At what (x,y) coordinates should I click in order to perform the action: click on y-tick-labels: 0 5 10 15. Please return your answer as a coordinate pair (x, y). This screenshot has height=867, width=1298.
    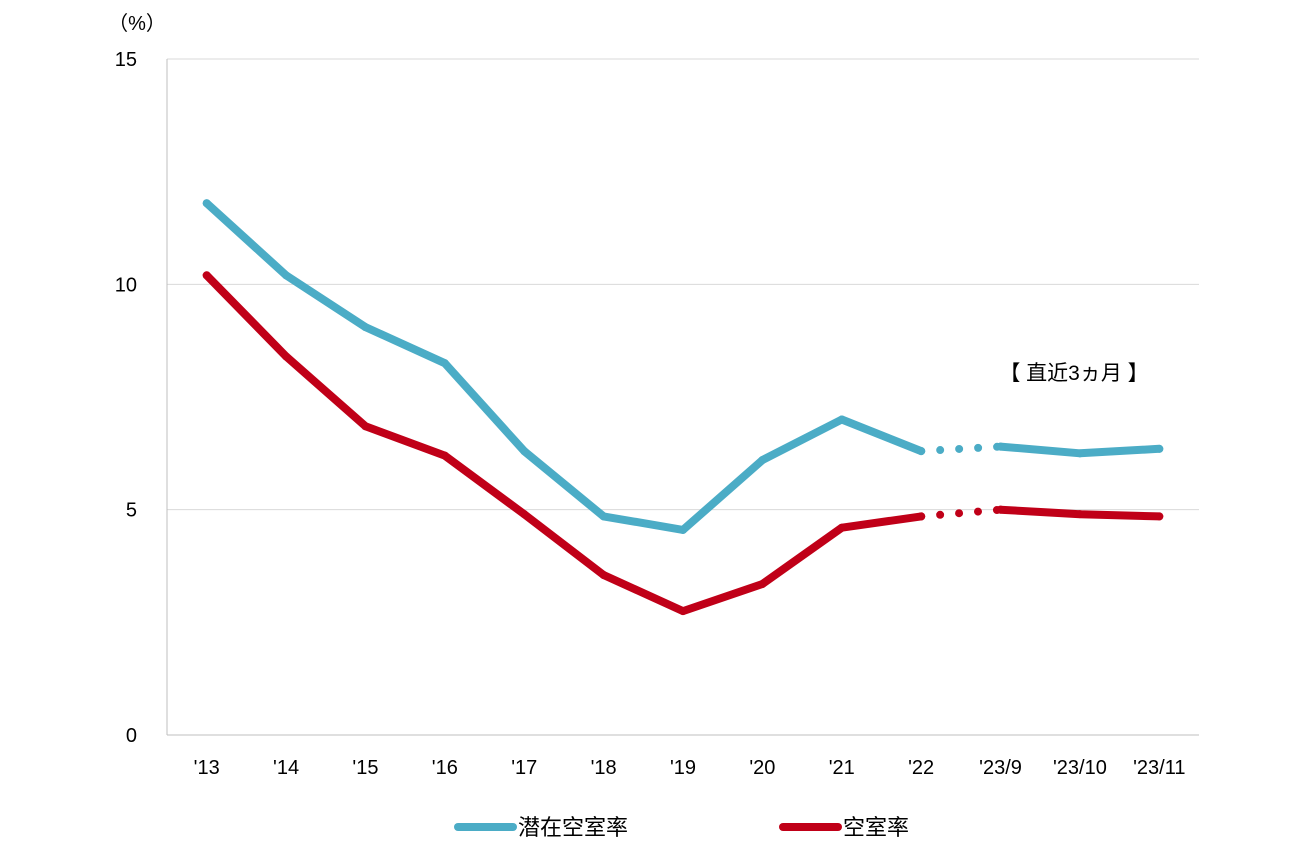
    Looking at the image, I should click on (126, 398).